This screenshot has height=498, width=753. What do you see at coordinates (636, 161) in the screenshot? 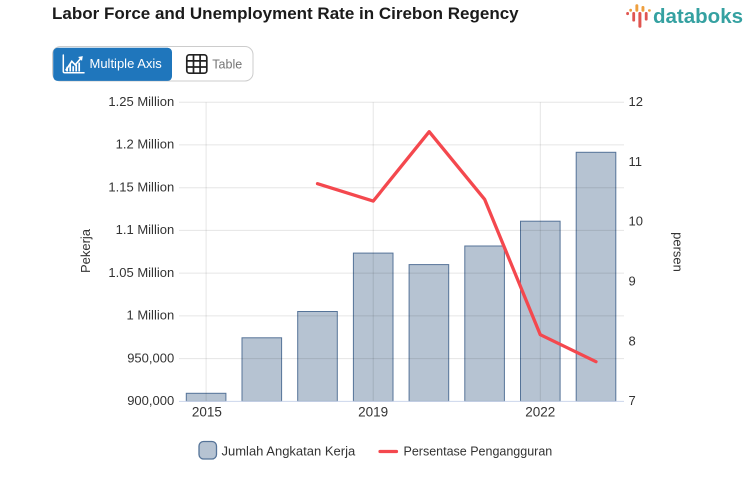
I see `svg-text: 11` at bounding box center [636, 161].